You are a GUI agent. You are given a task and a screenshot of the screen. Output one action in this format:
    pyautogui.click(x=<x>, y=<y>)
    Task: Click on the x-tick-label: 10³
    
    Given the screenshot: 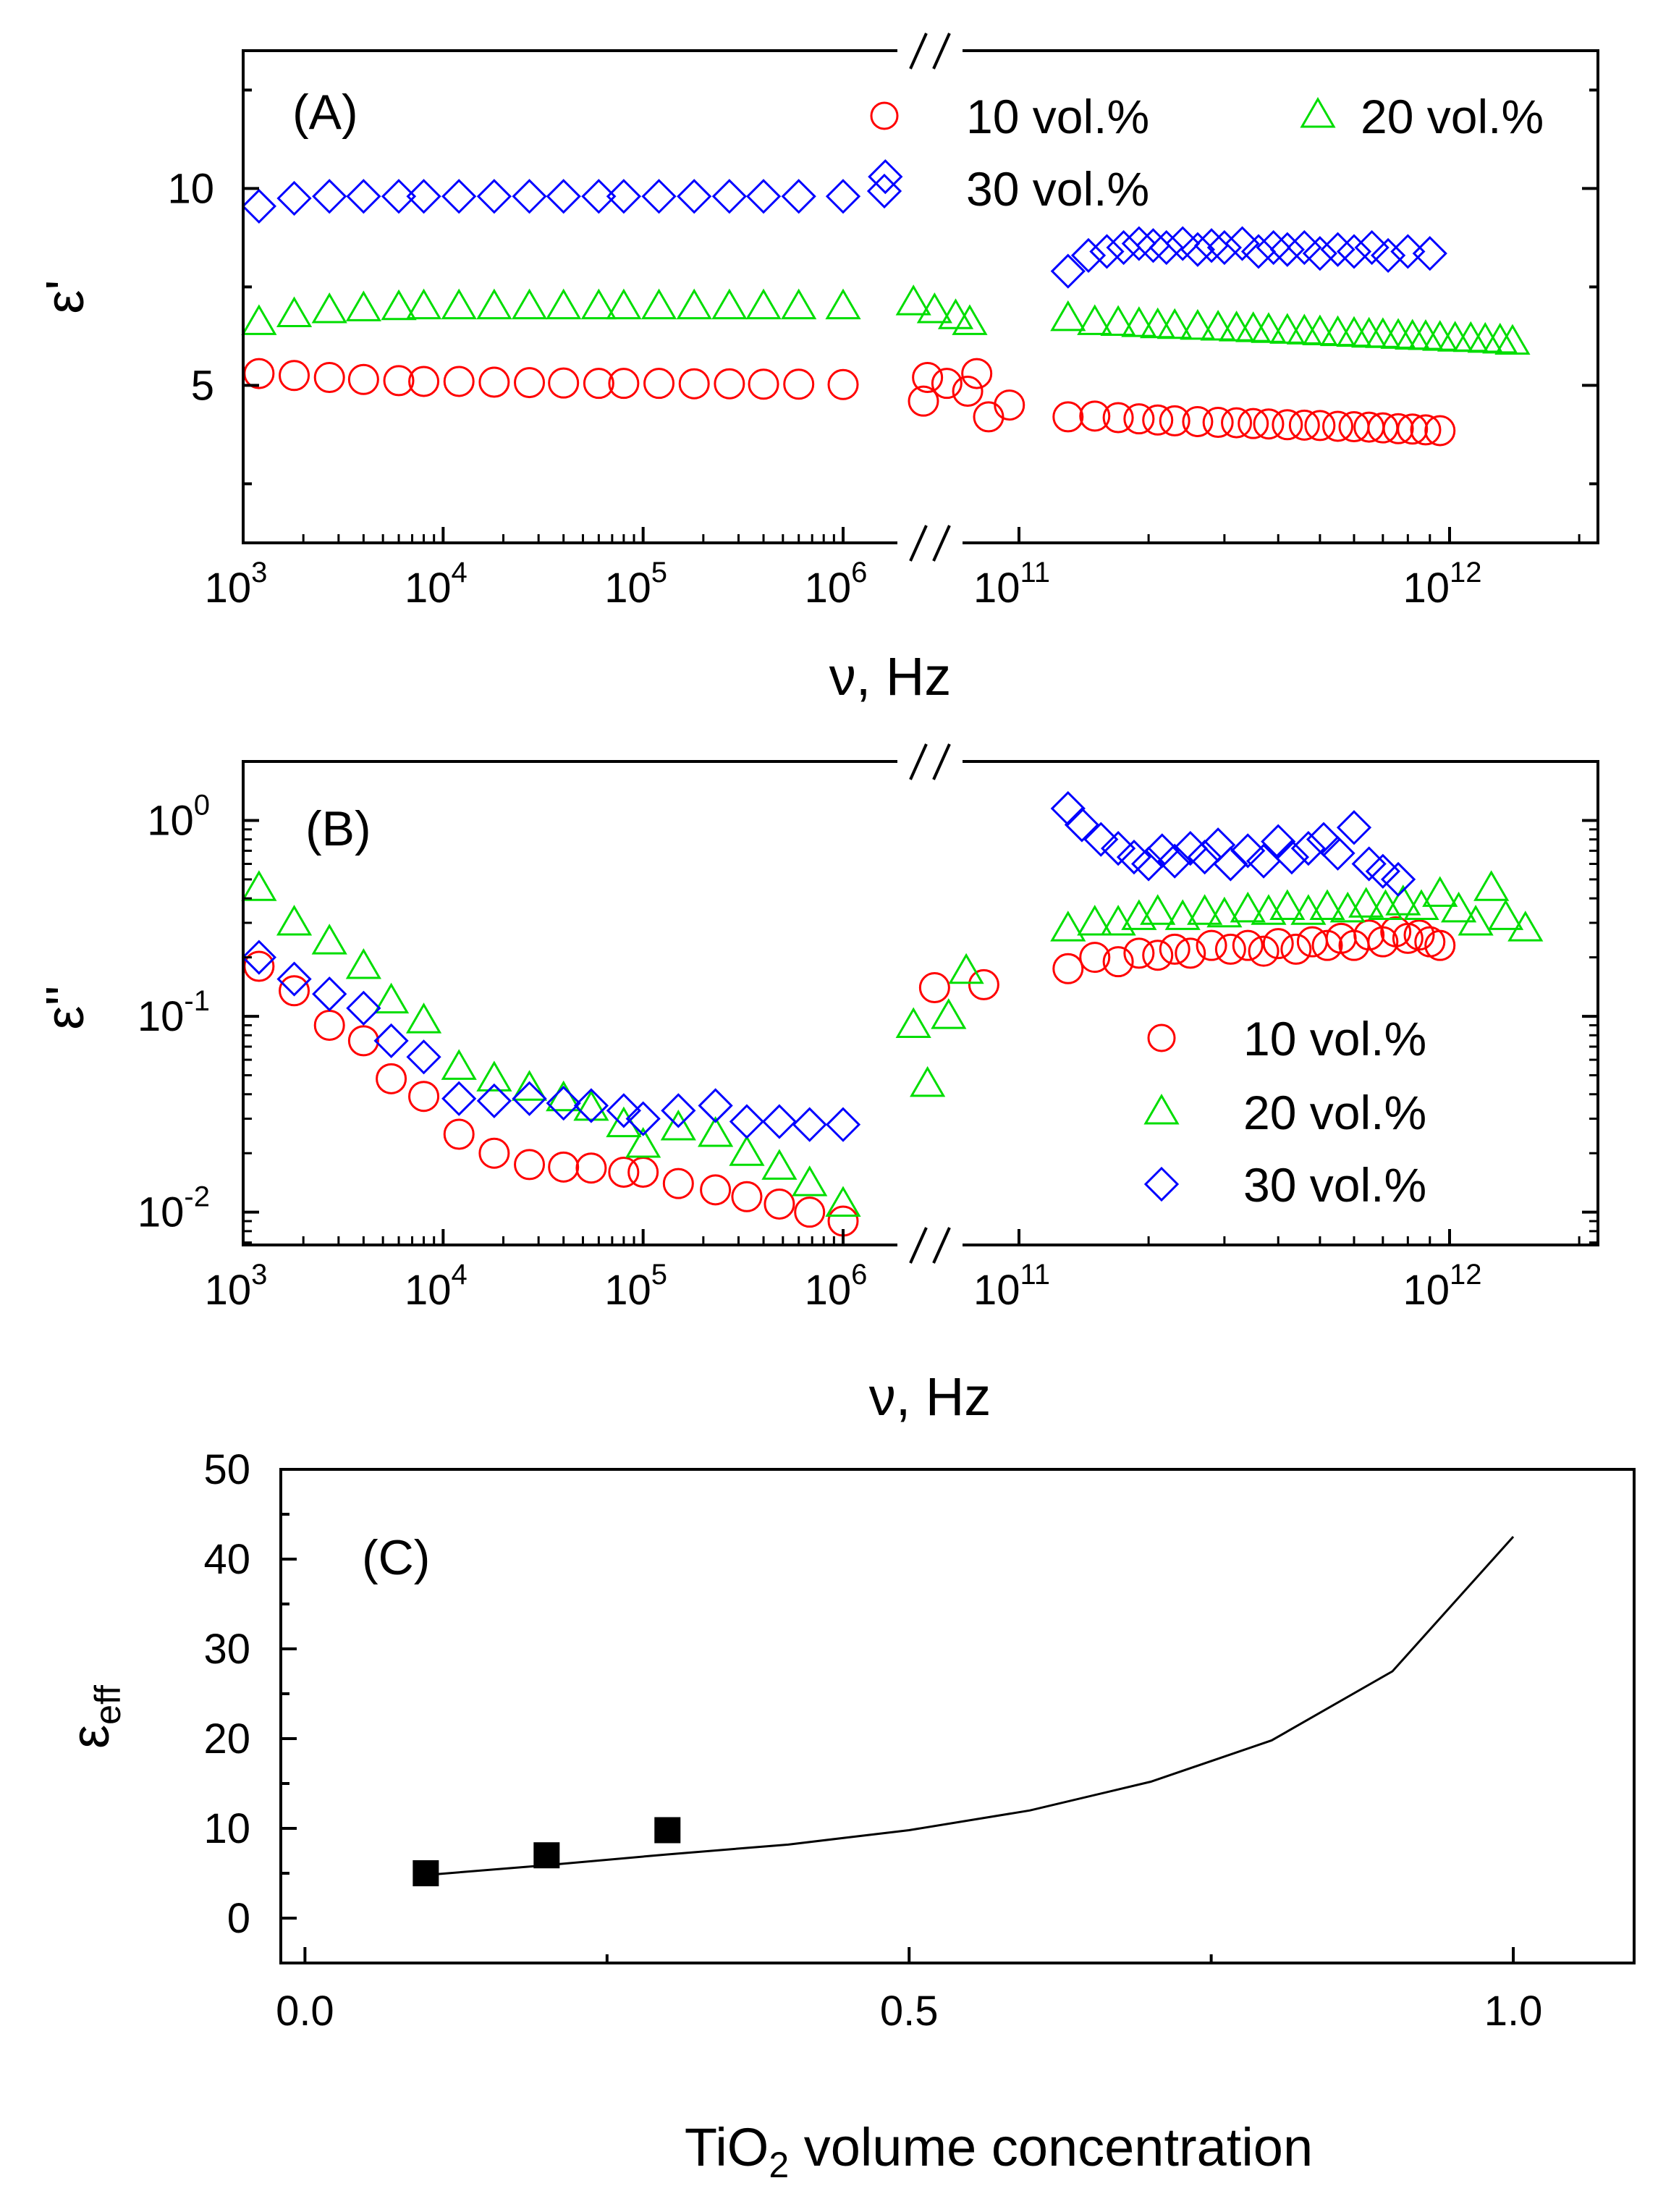 What is the action you would take?
    pyautogui.click(x=236, y=1286)
    